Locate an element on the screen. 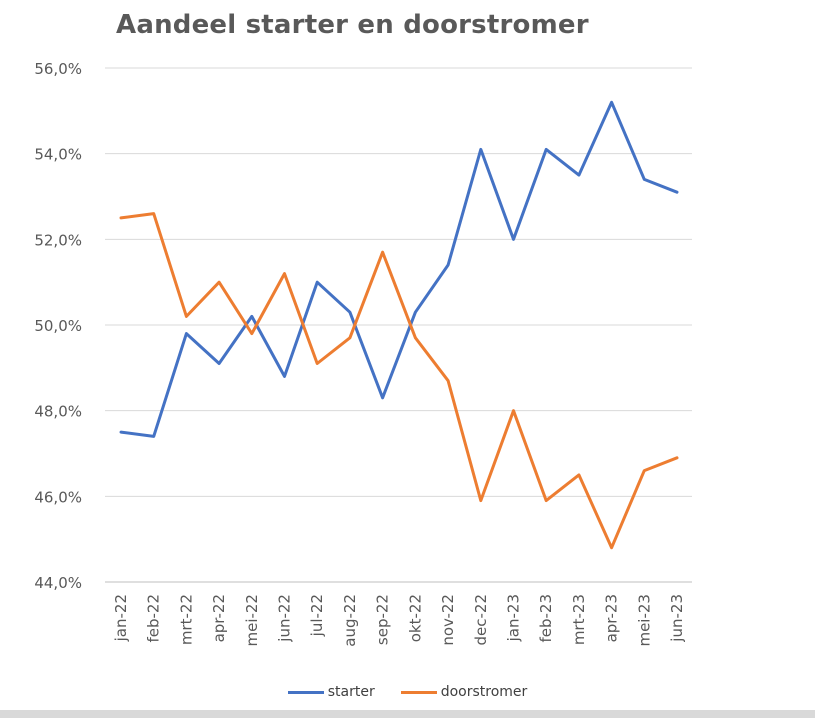 Image resolution: width=815 pixels, height=718 pixels. y-tick-label: 52,0% is located at coordinates (58, 240).